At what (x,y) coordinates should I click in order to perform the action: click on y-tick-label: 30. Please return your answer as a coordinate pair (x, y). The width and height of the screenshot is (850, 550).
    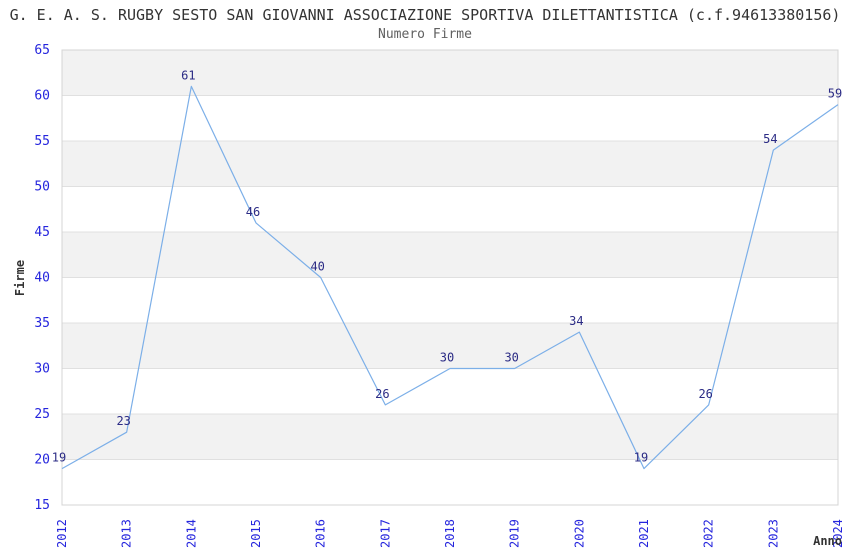
    Looking at the image, I should click on (42, 369).